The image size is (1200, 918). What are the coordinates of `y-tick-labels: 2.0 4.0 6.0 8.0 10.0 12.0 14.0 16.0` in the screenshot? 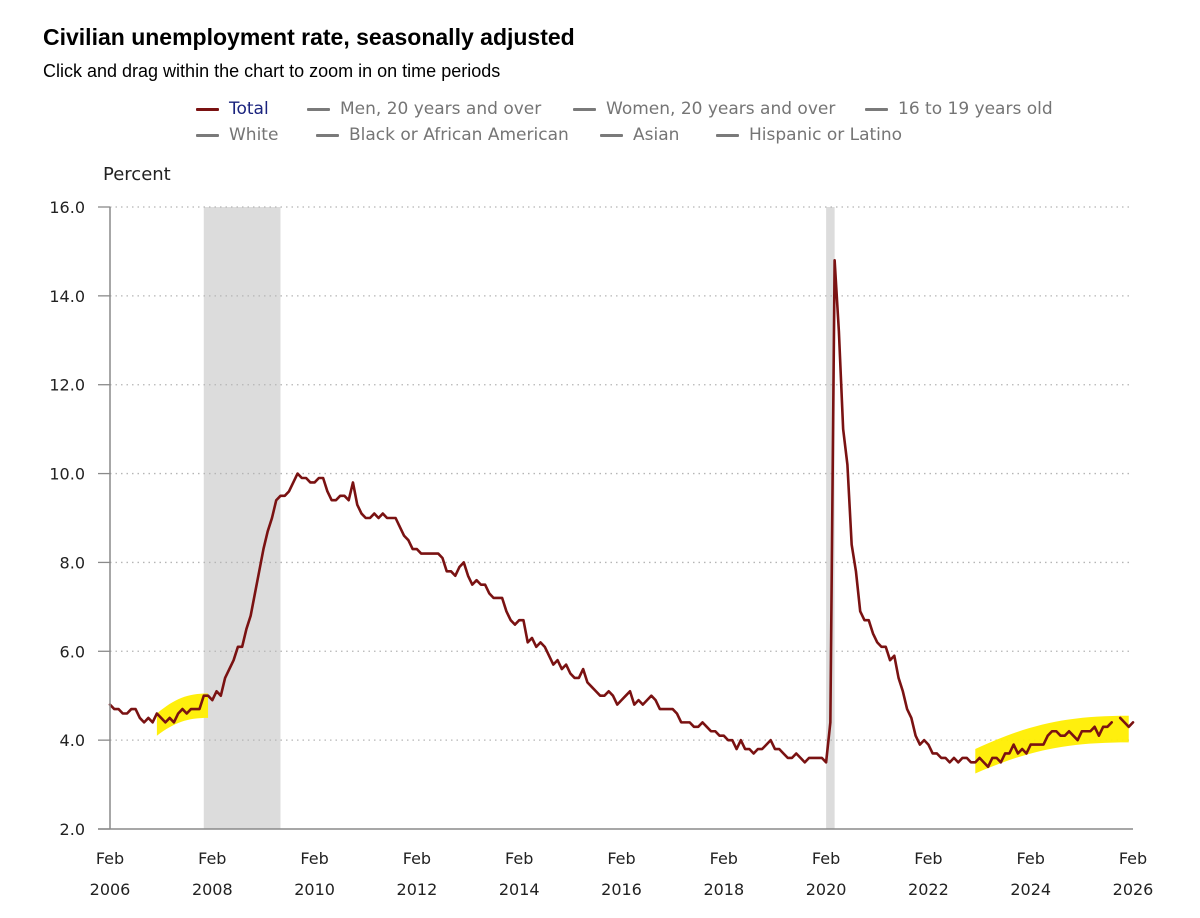 It's located at (67, 518).